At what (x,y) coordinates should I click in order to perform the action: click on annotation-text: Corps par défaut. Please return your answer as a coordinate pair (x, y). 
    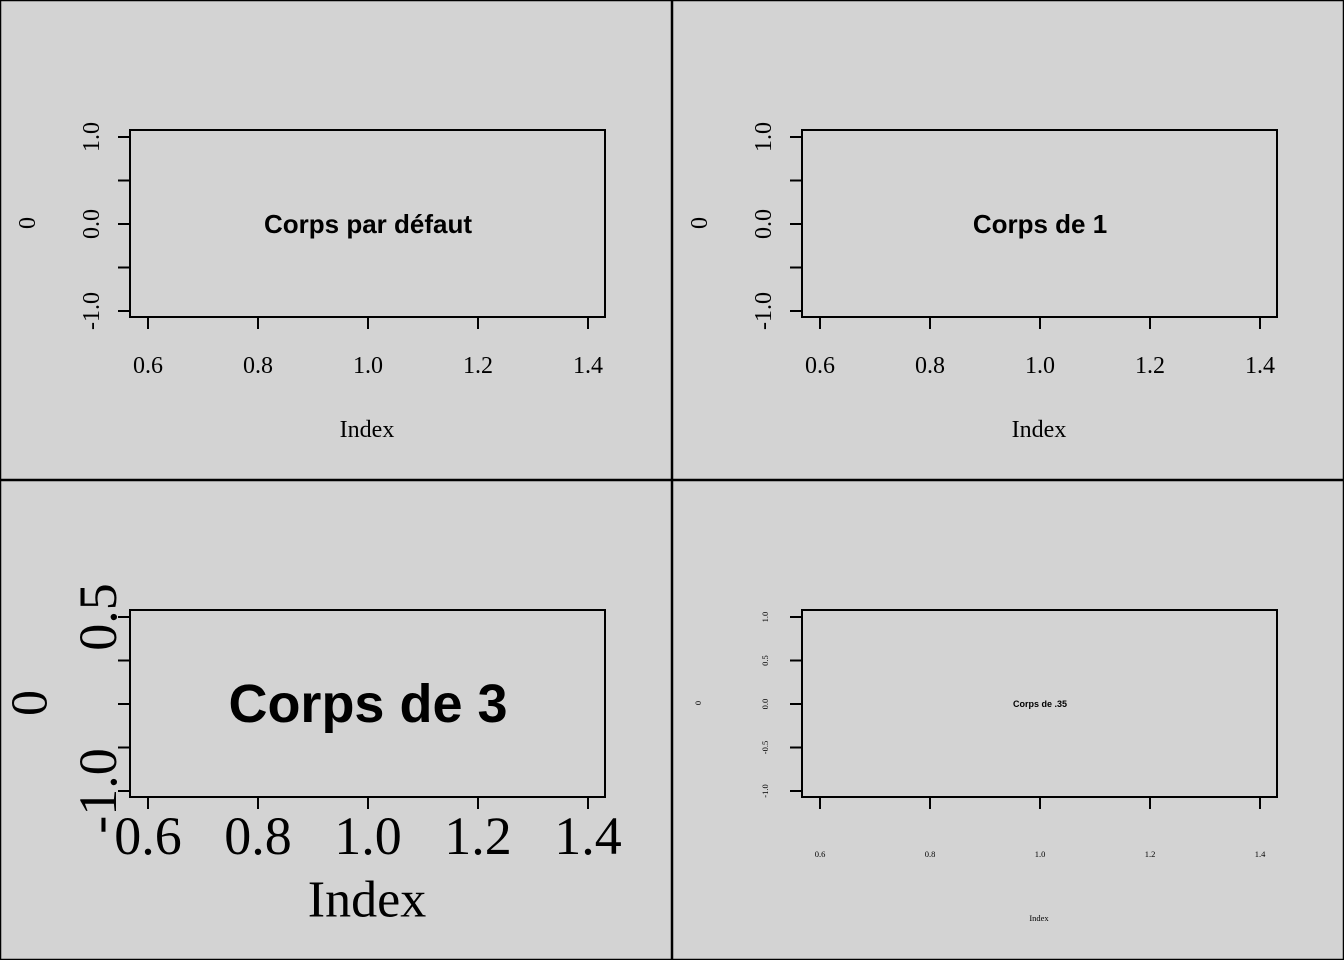
    Looking at the image, I should click on (368, 224).